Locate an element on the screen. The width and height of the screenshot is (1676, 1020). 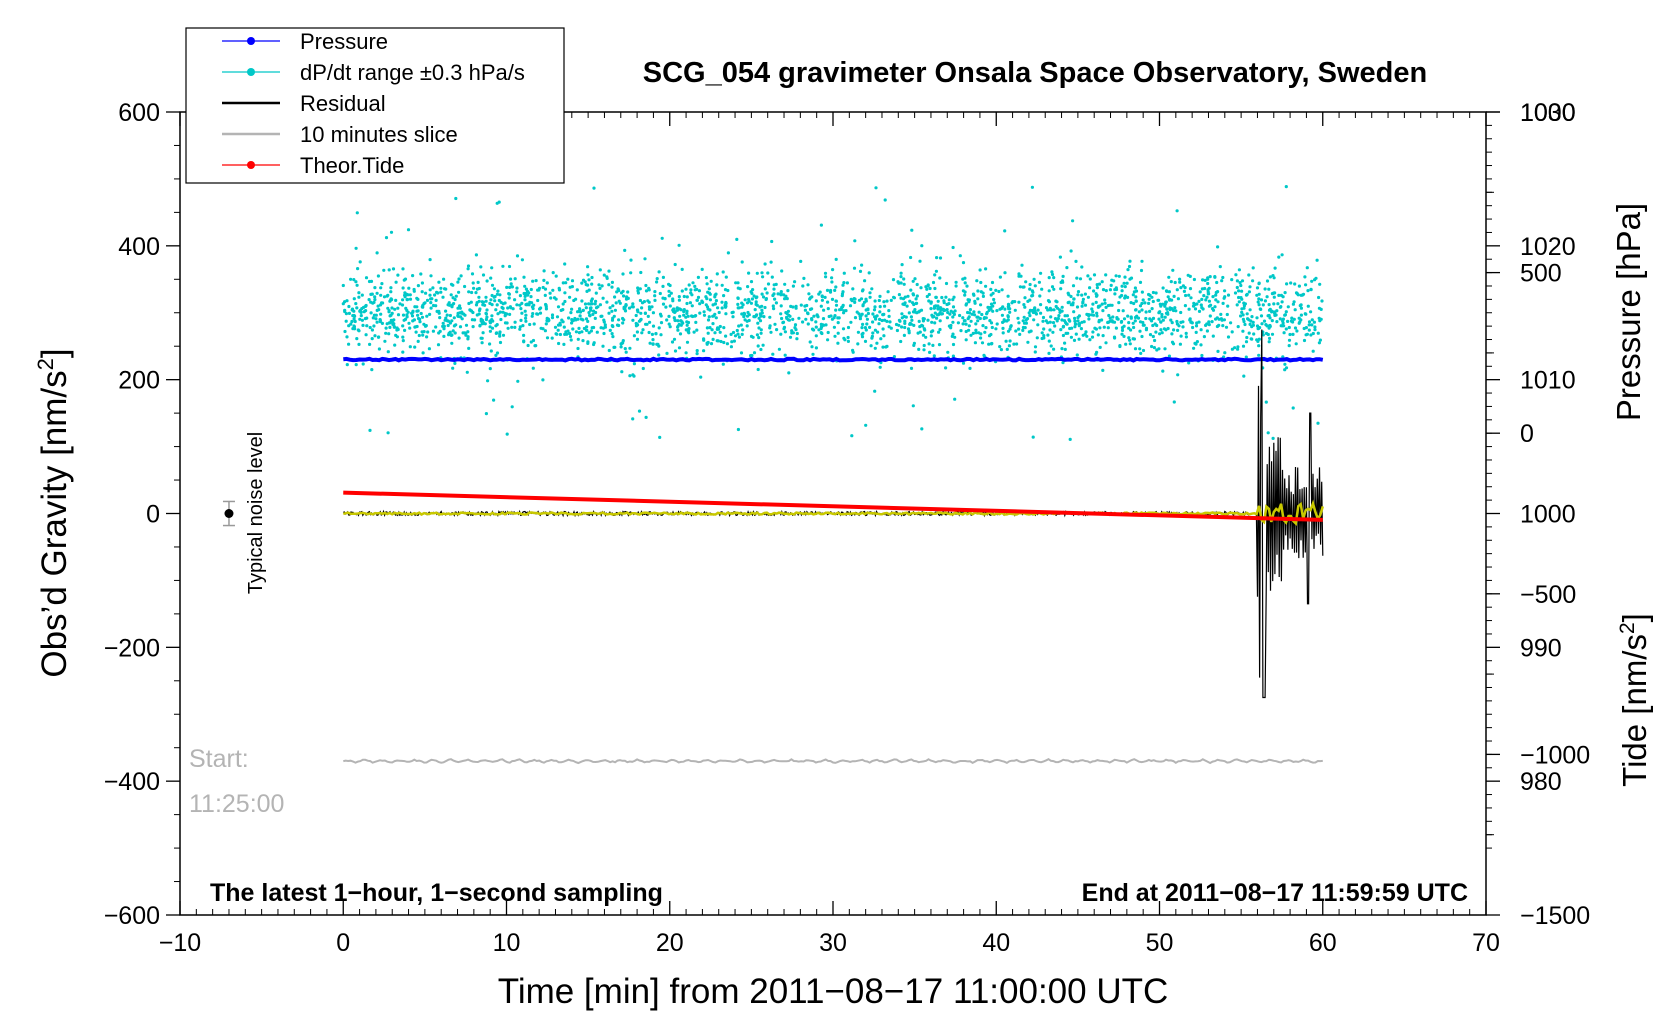
pressure-tick-label: 980 is located at coordinates (1541, 782).